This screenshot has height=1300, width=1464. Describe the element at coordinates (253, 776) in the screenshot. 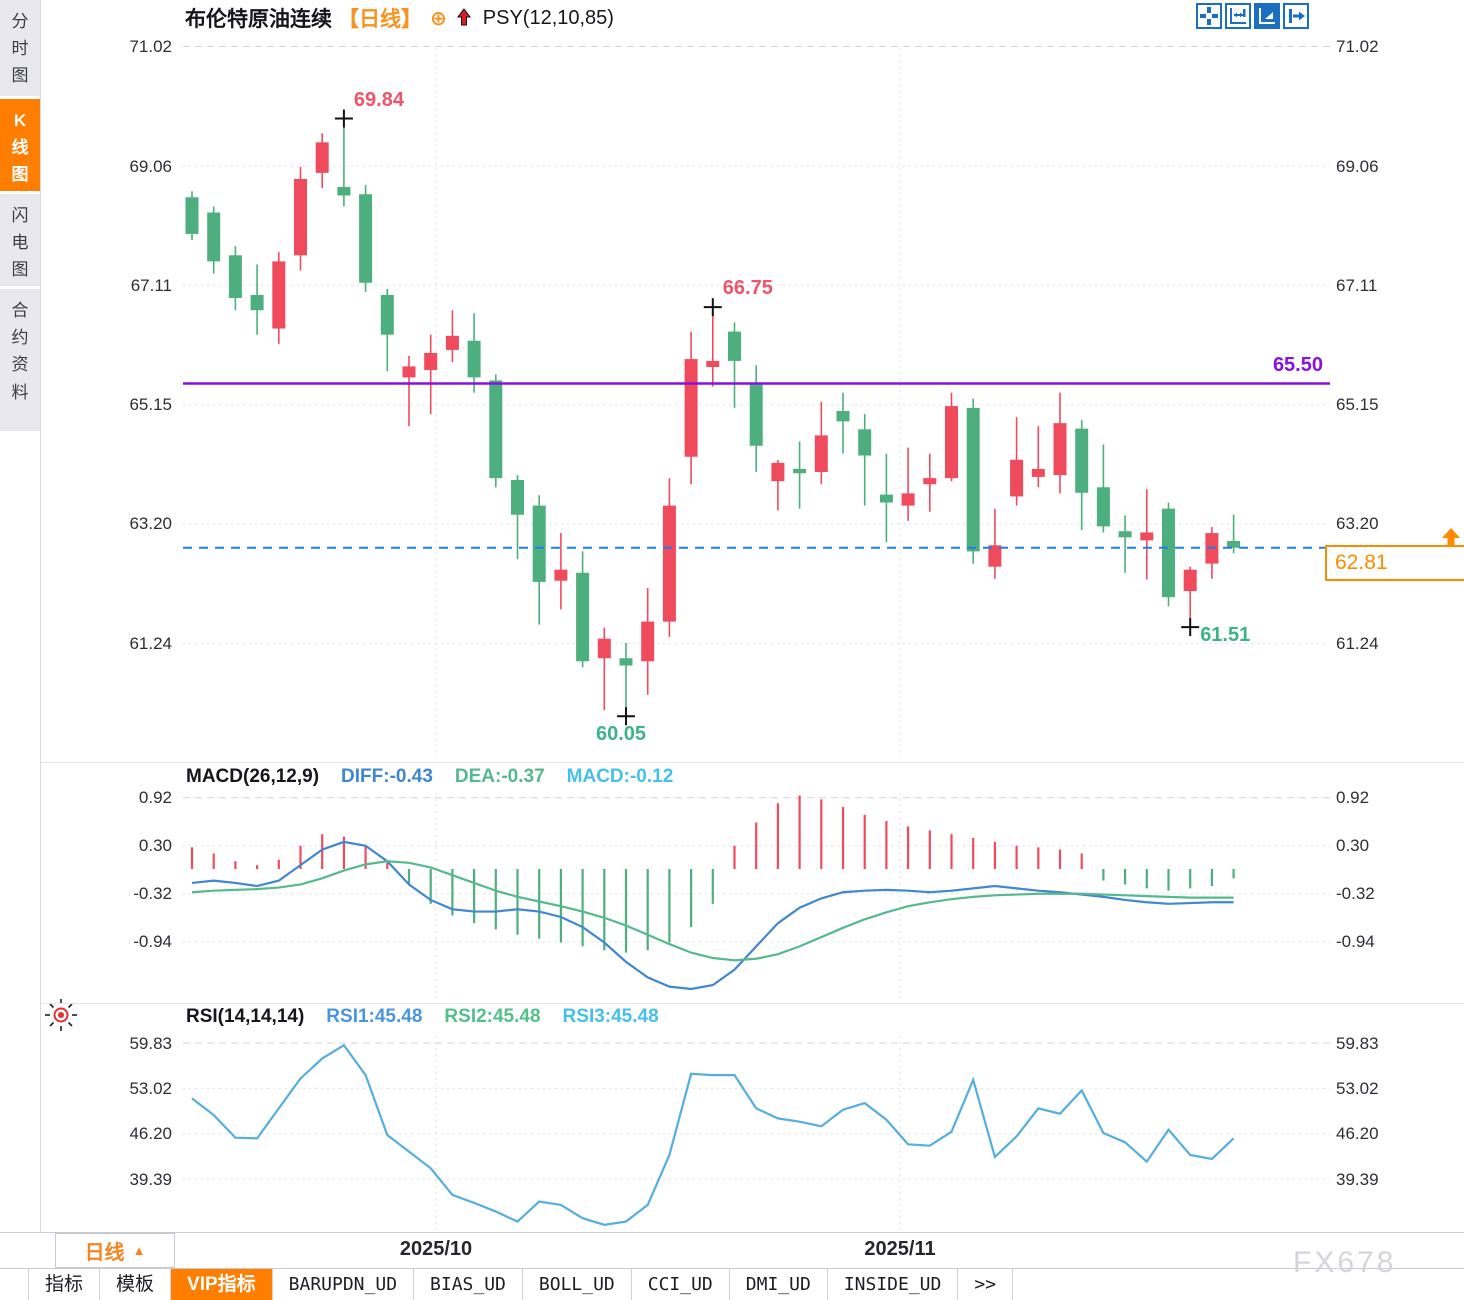

I see `macd-title: MACD(26,12,9)` at that location.